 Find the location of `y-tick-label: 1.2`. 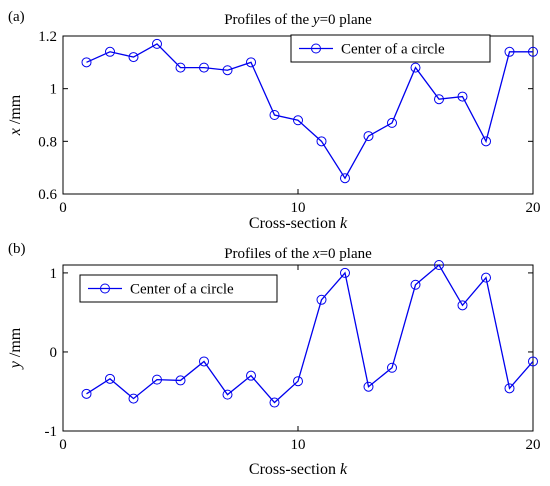

y-tick-label: 1.2 is located at coordinates (47, 37).